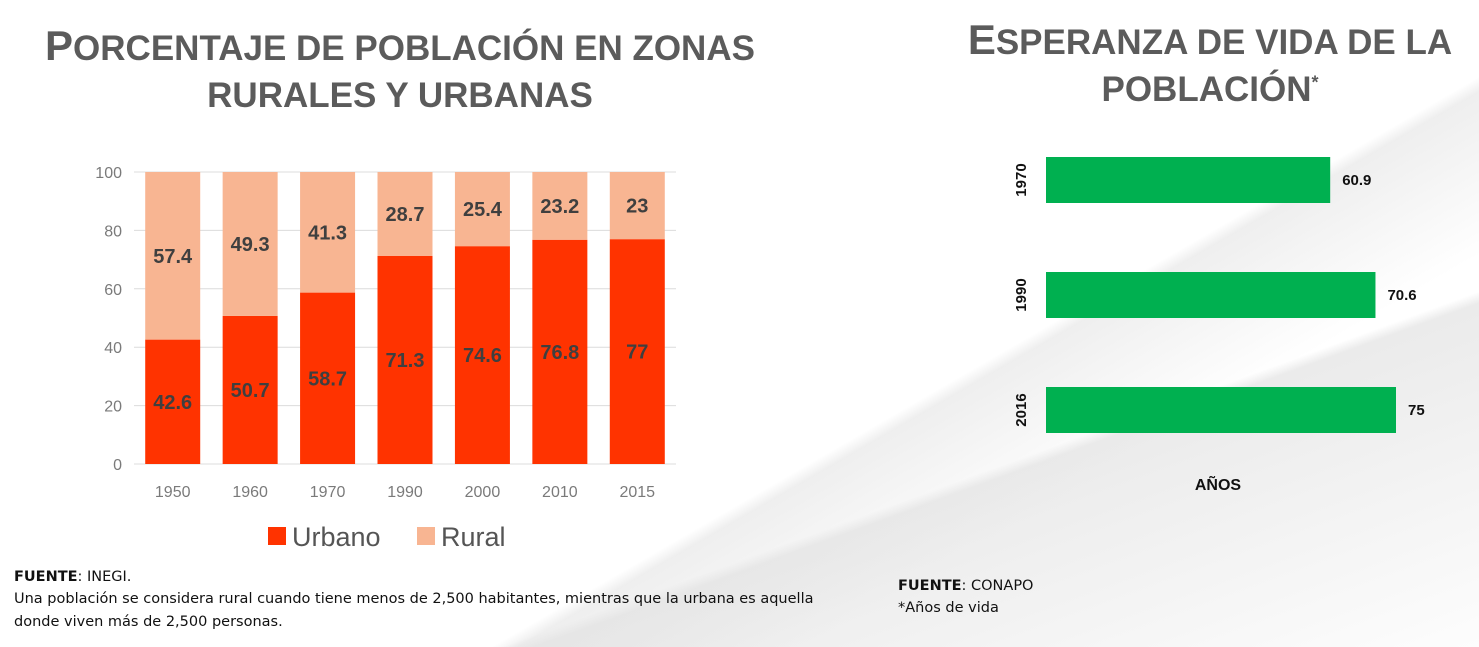 The height and width of the screenshot is (647, 1479). Describe the element at coordinates (1210, 63) in the screenshot. I see `life-expectancy-chart-title: Esperanza de vida de la población*` at that location.